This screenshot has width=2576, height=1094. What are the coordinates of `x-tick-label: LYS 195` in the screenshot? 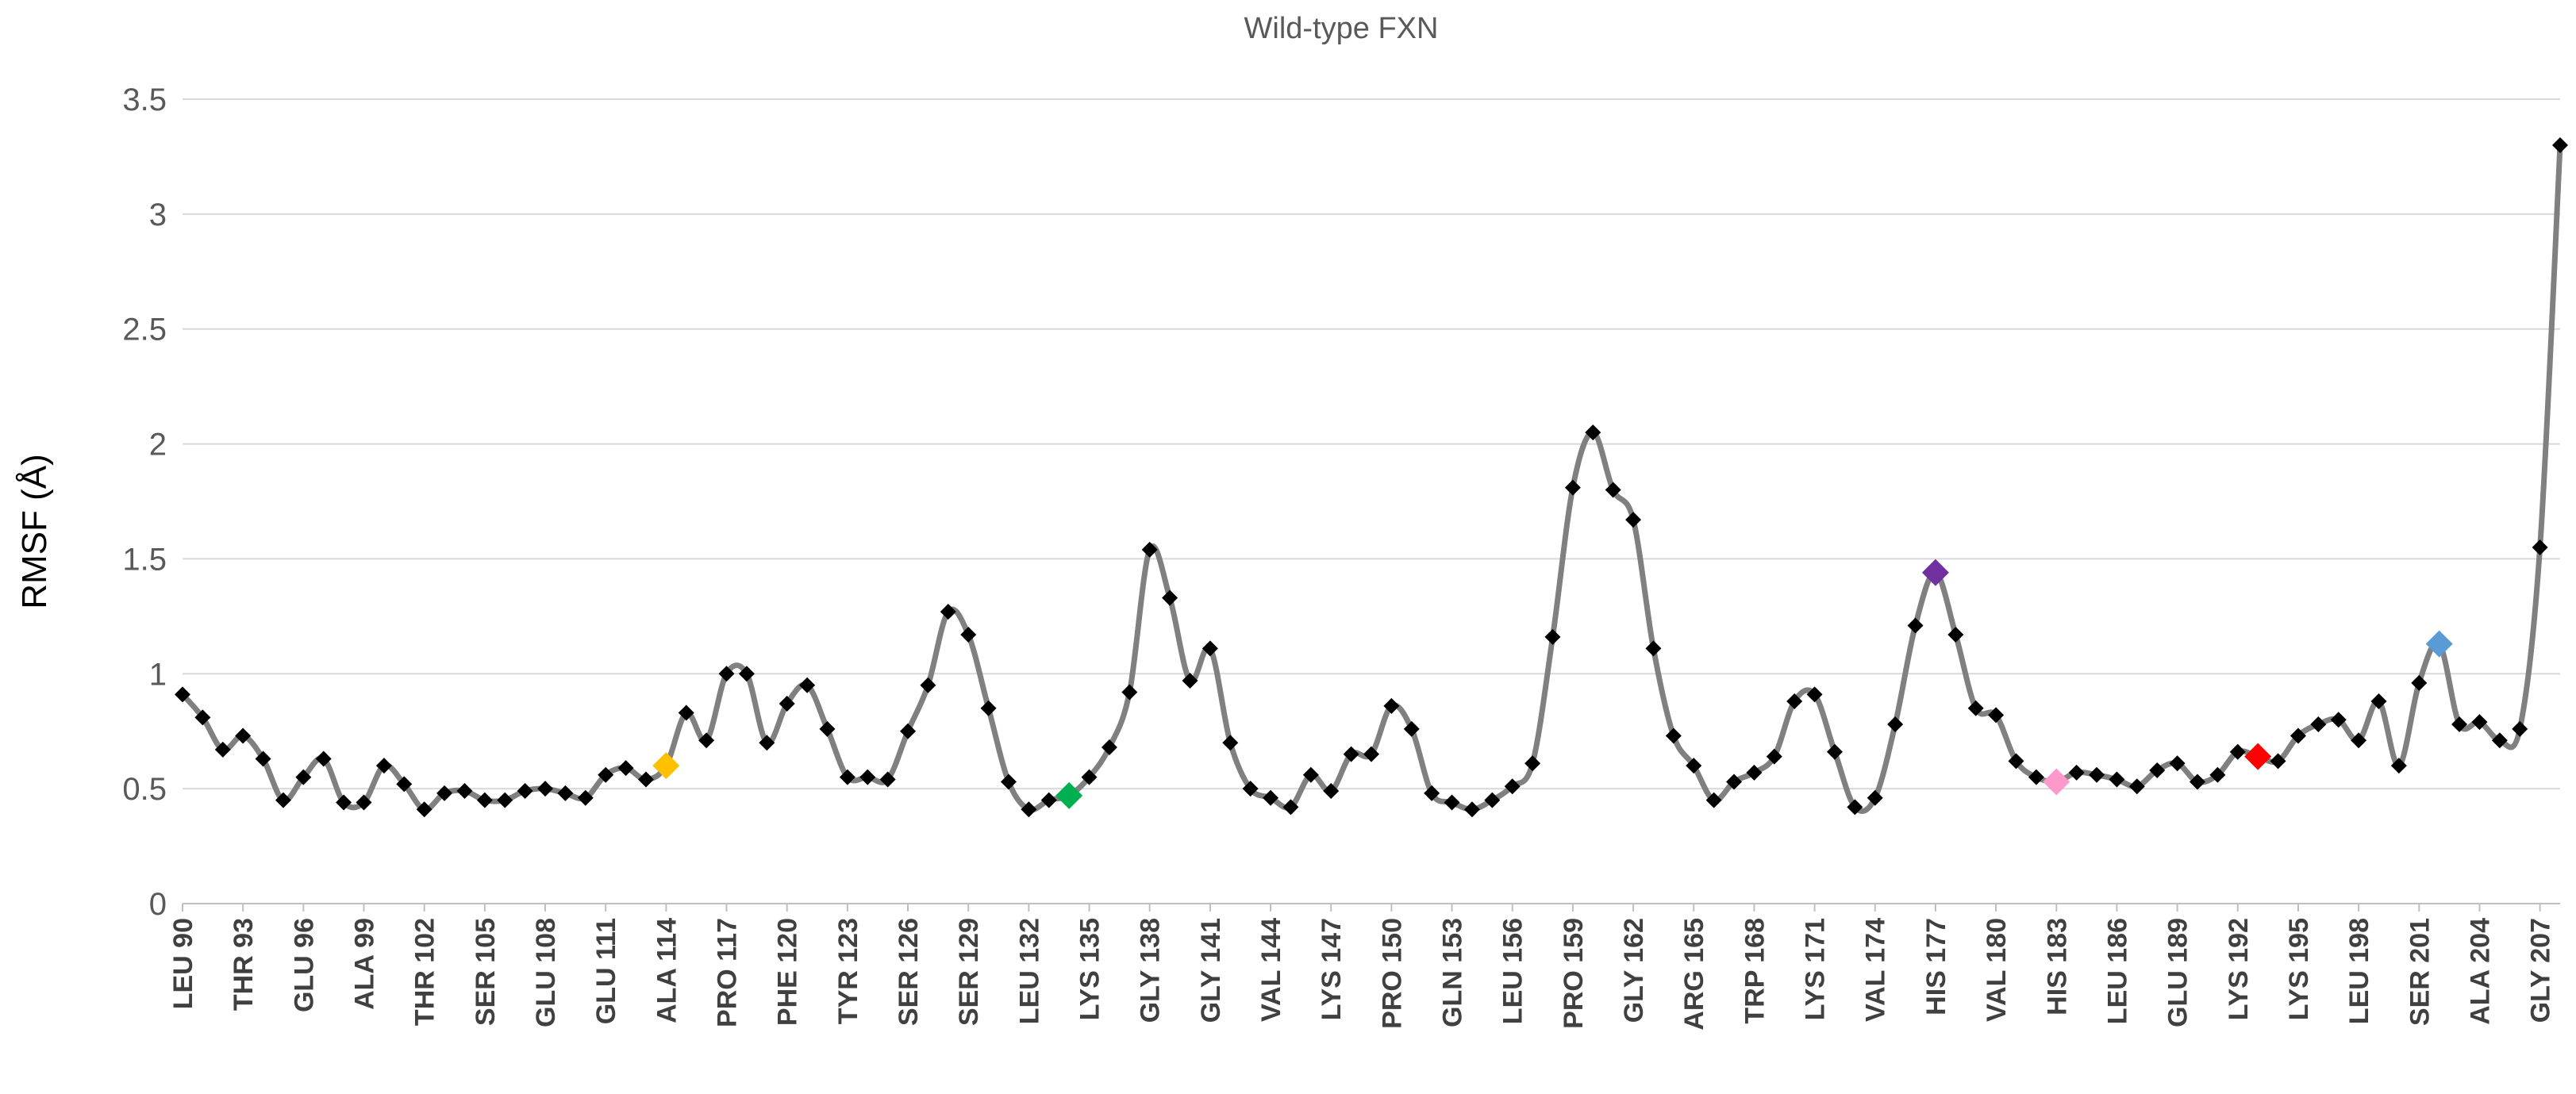 It's located at (2299, 969).